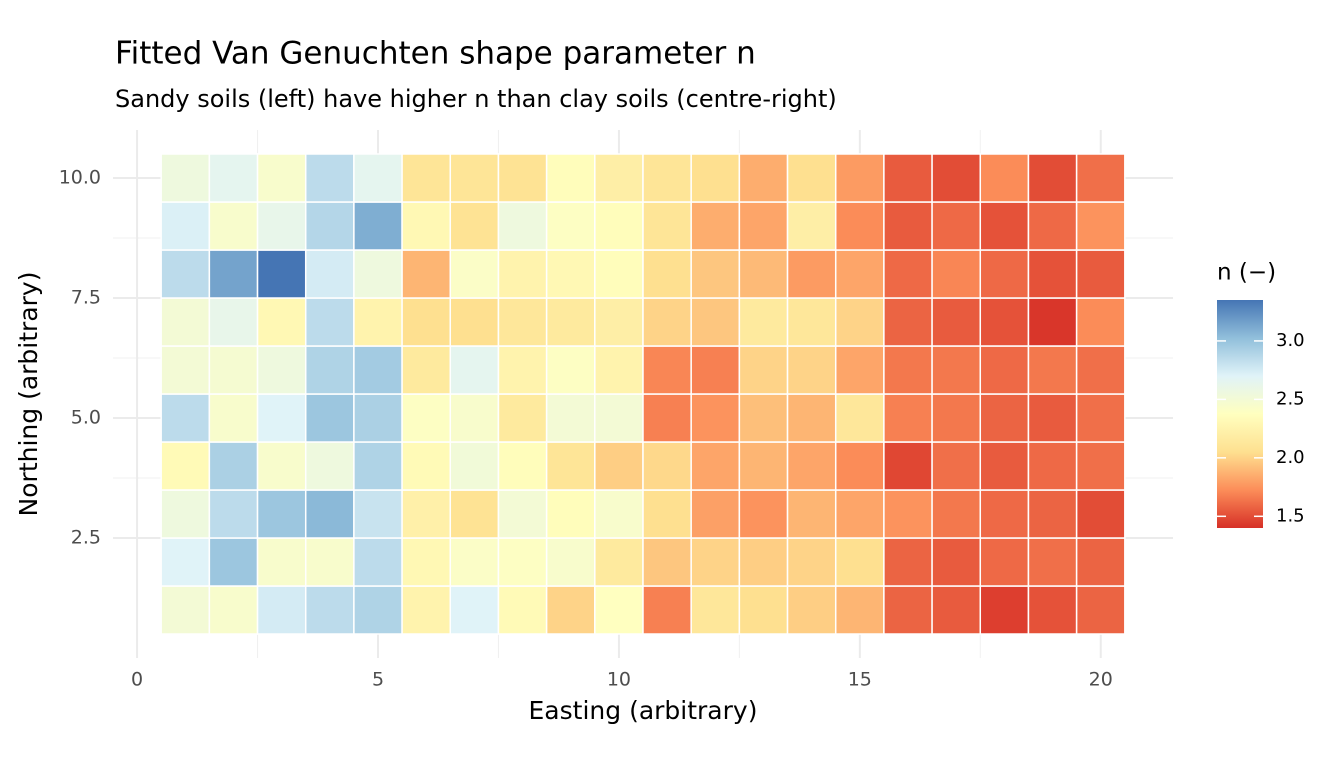 This screenshot has height=772, width=1344. I want to click on colorbar-label: 2.0, so click(1290, 457).